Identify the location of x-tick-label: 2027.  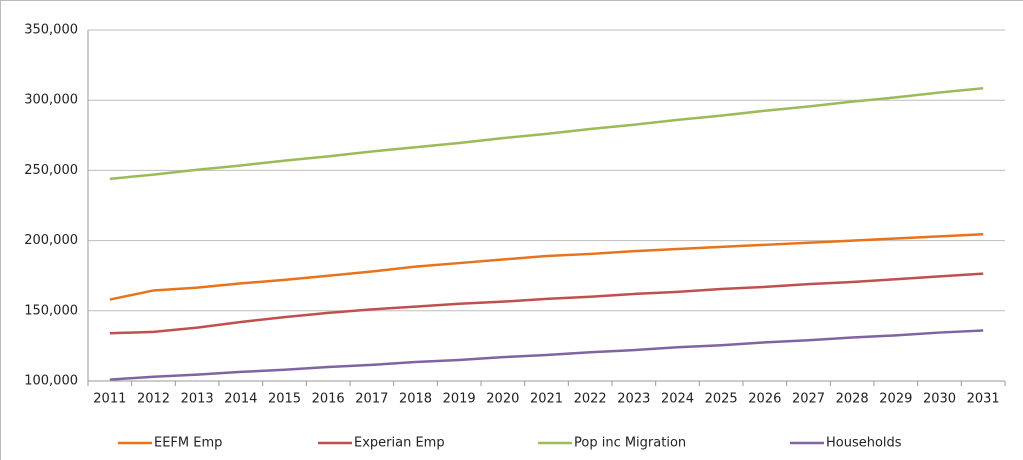
(808, 399).